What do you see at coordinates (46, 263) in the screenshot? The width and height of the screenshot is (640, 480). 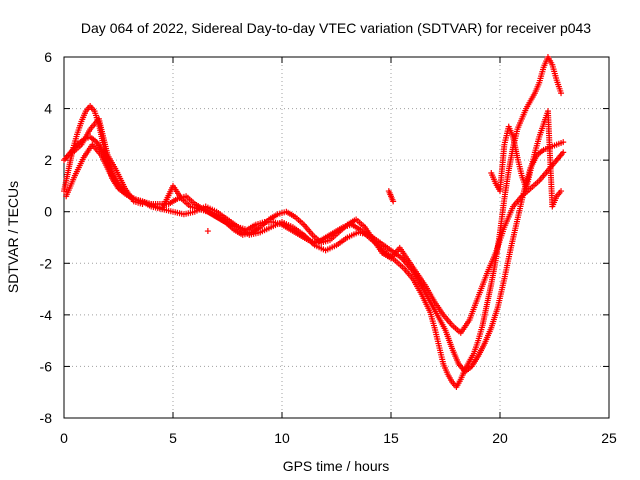 I see `y-tick-label: -2` at bounding box center [46, 263].